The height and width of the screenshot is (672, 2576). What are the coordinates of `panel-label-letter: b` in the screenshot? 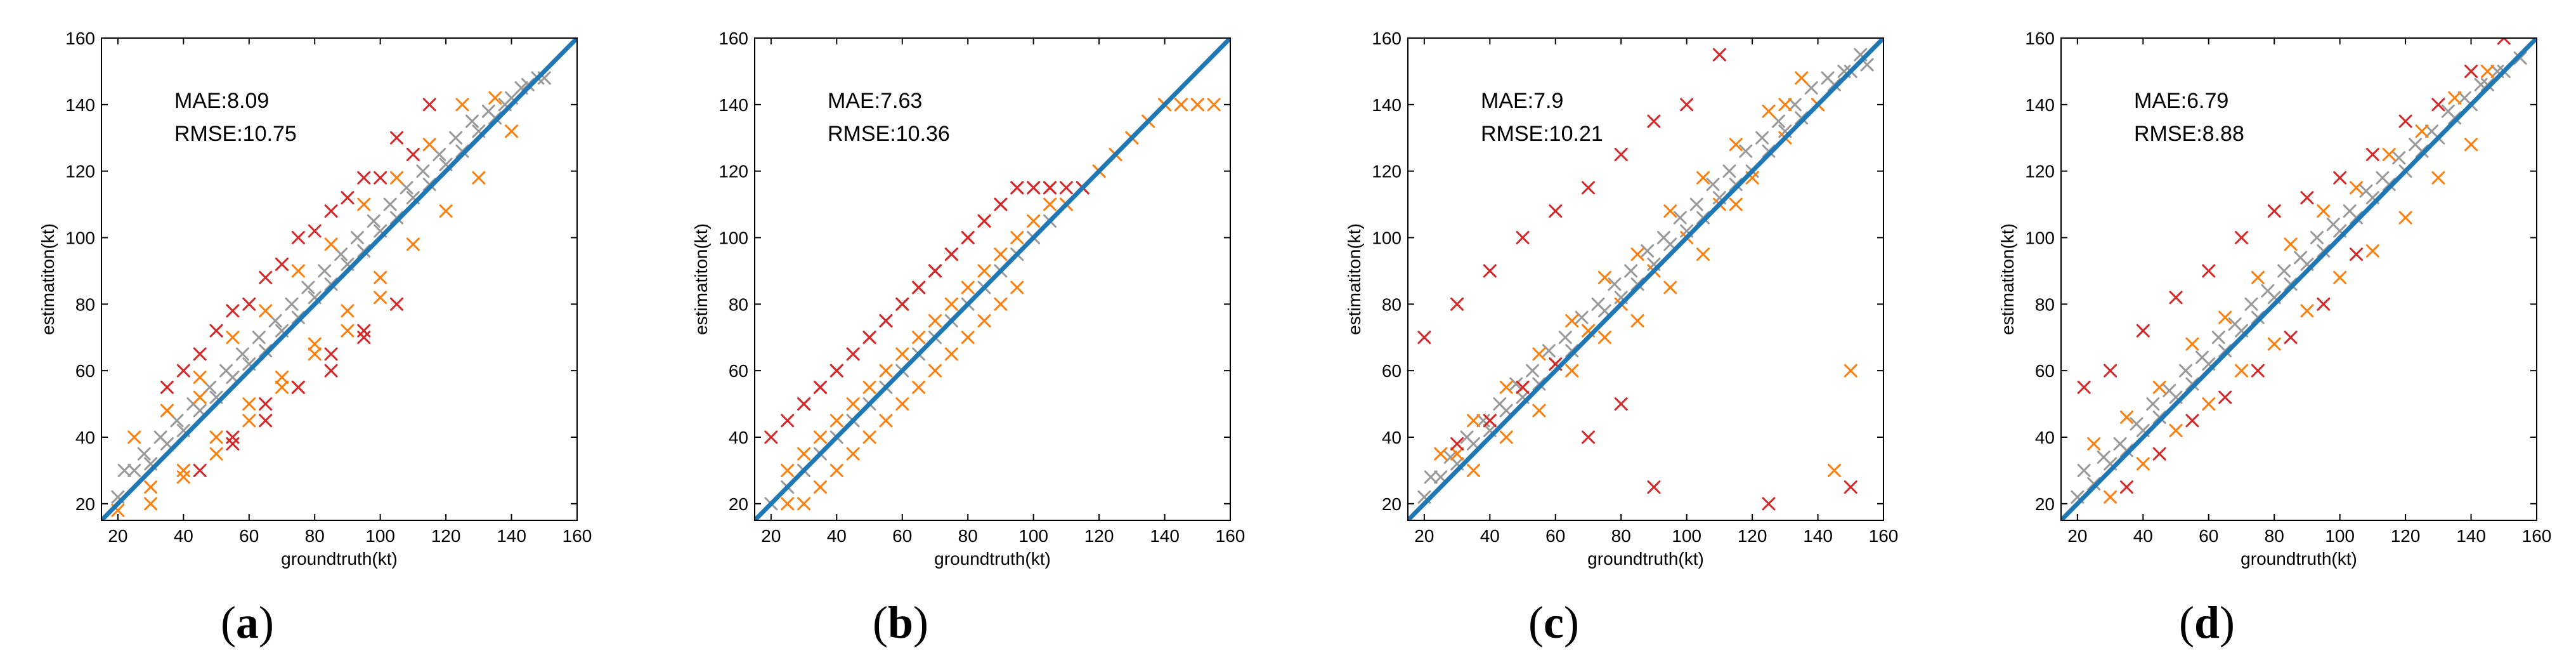 It's located at (901, 622).